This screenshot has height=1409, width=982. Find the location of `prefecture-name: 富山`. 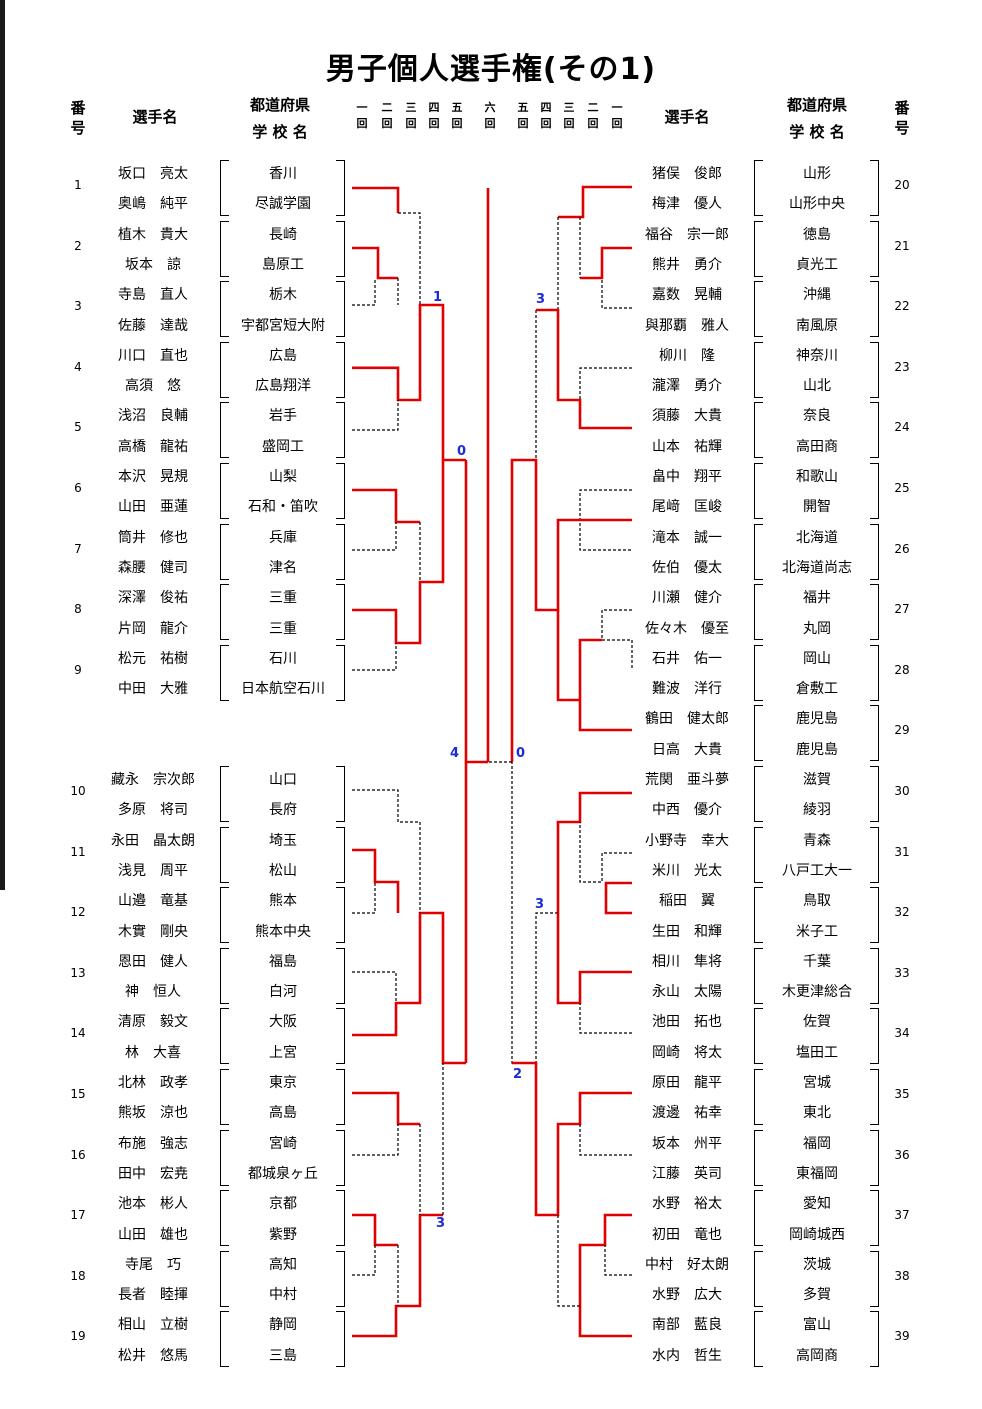

prefecture-name: 富山 is located at coordinates (817, 1325).